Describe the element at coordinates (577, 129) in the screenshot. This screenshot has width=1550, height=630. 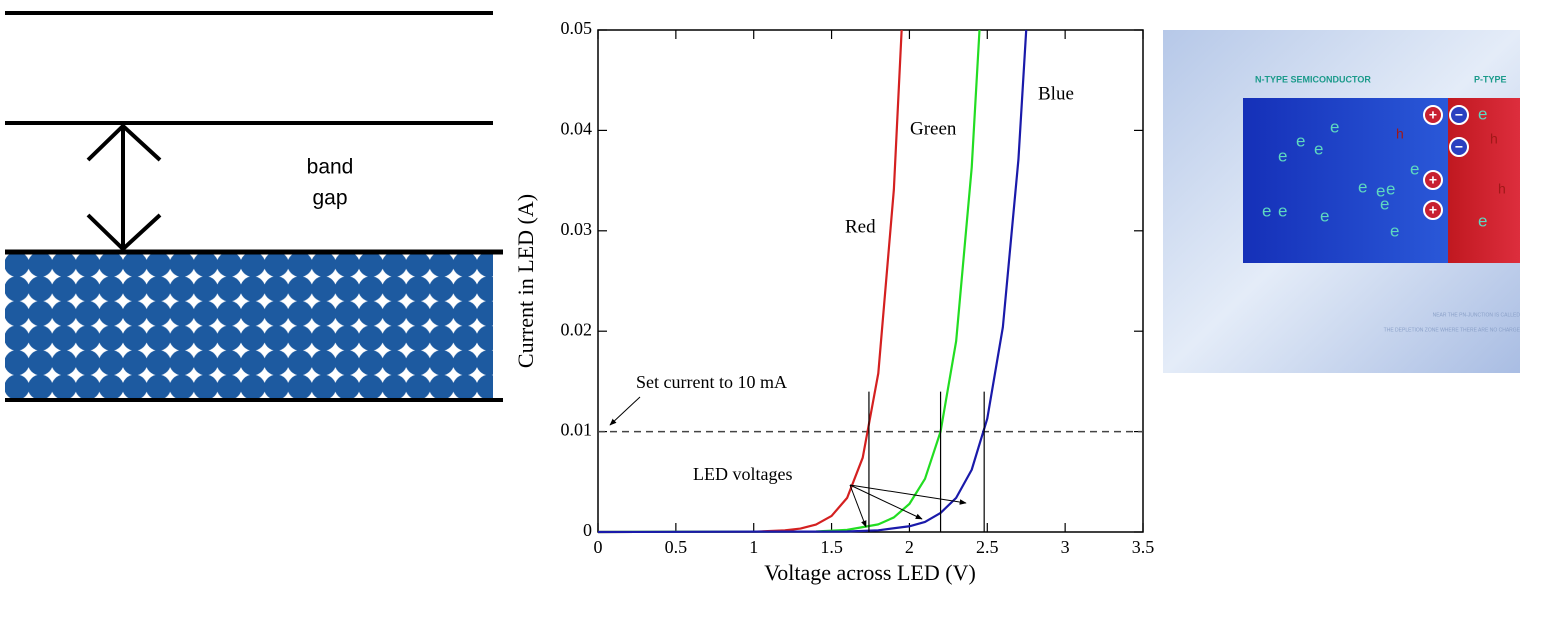
I see `y-tick-label: 0.04` at that location.